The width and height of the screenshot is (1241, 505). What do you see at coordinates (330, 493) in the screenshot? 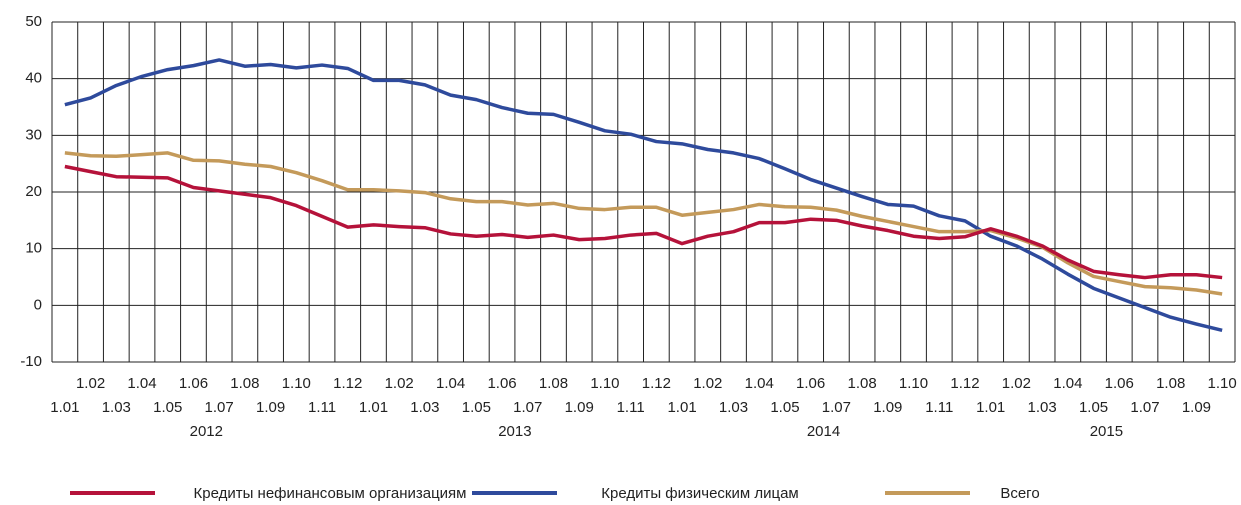
I see `legend-label: Кредиты нефинансовым организациям` at bounding box center [330, 493].